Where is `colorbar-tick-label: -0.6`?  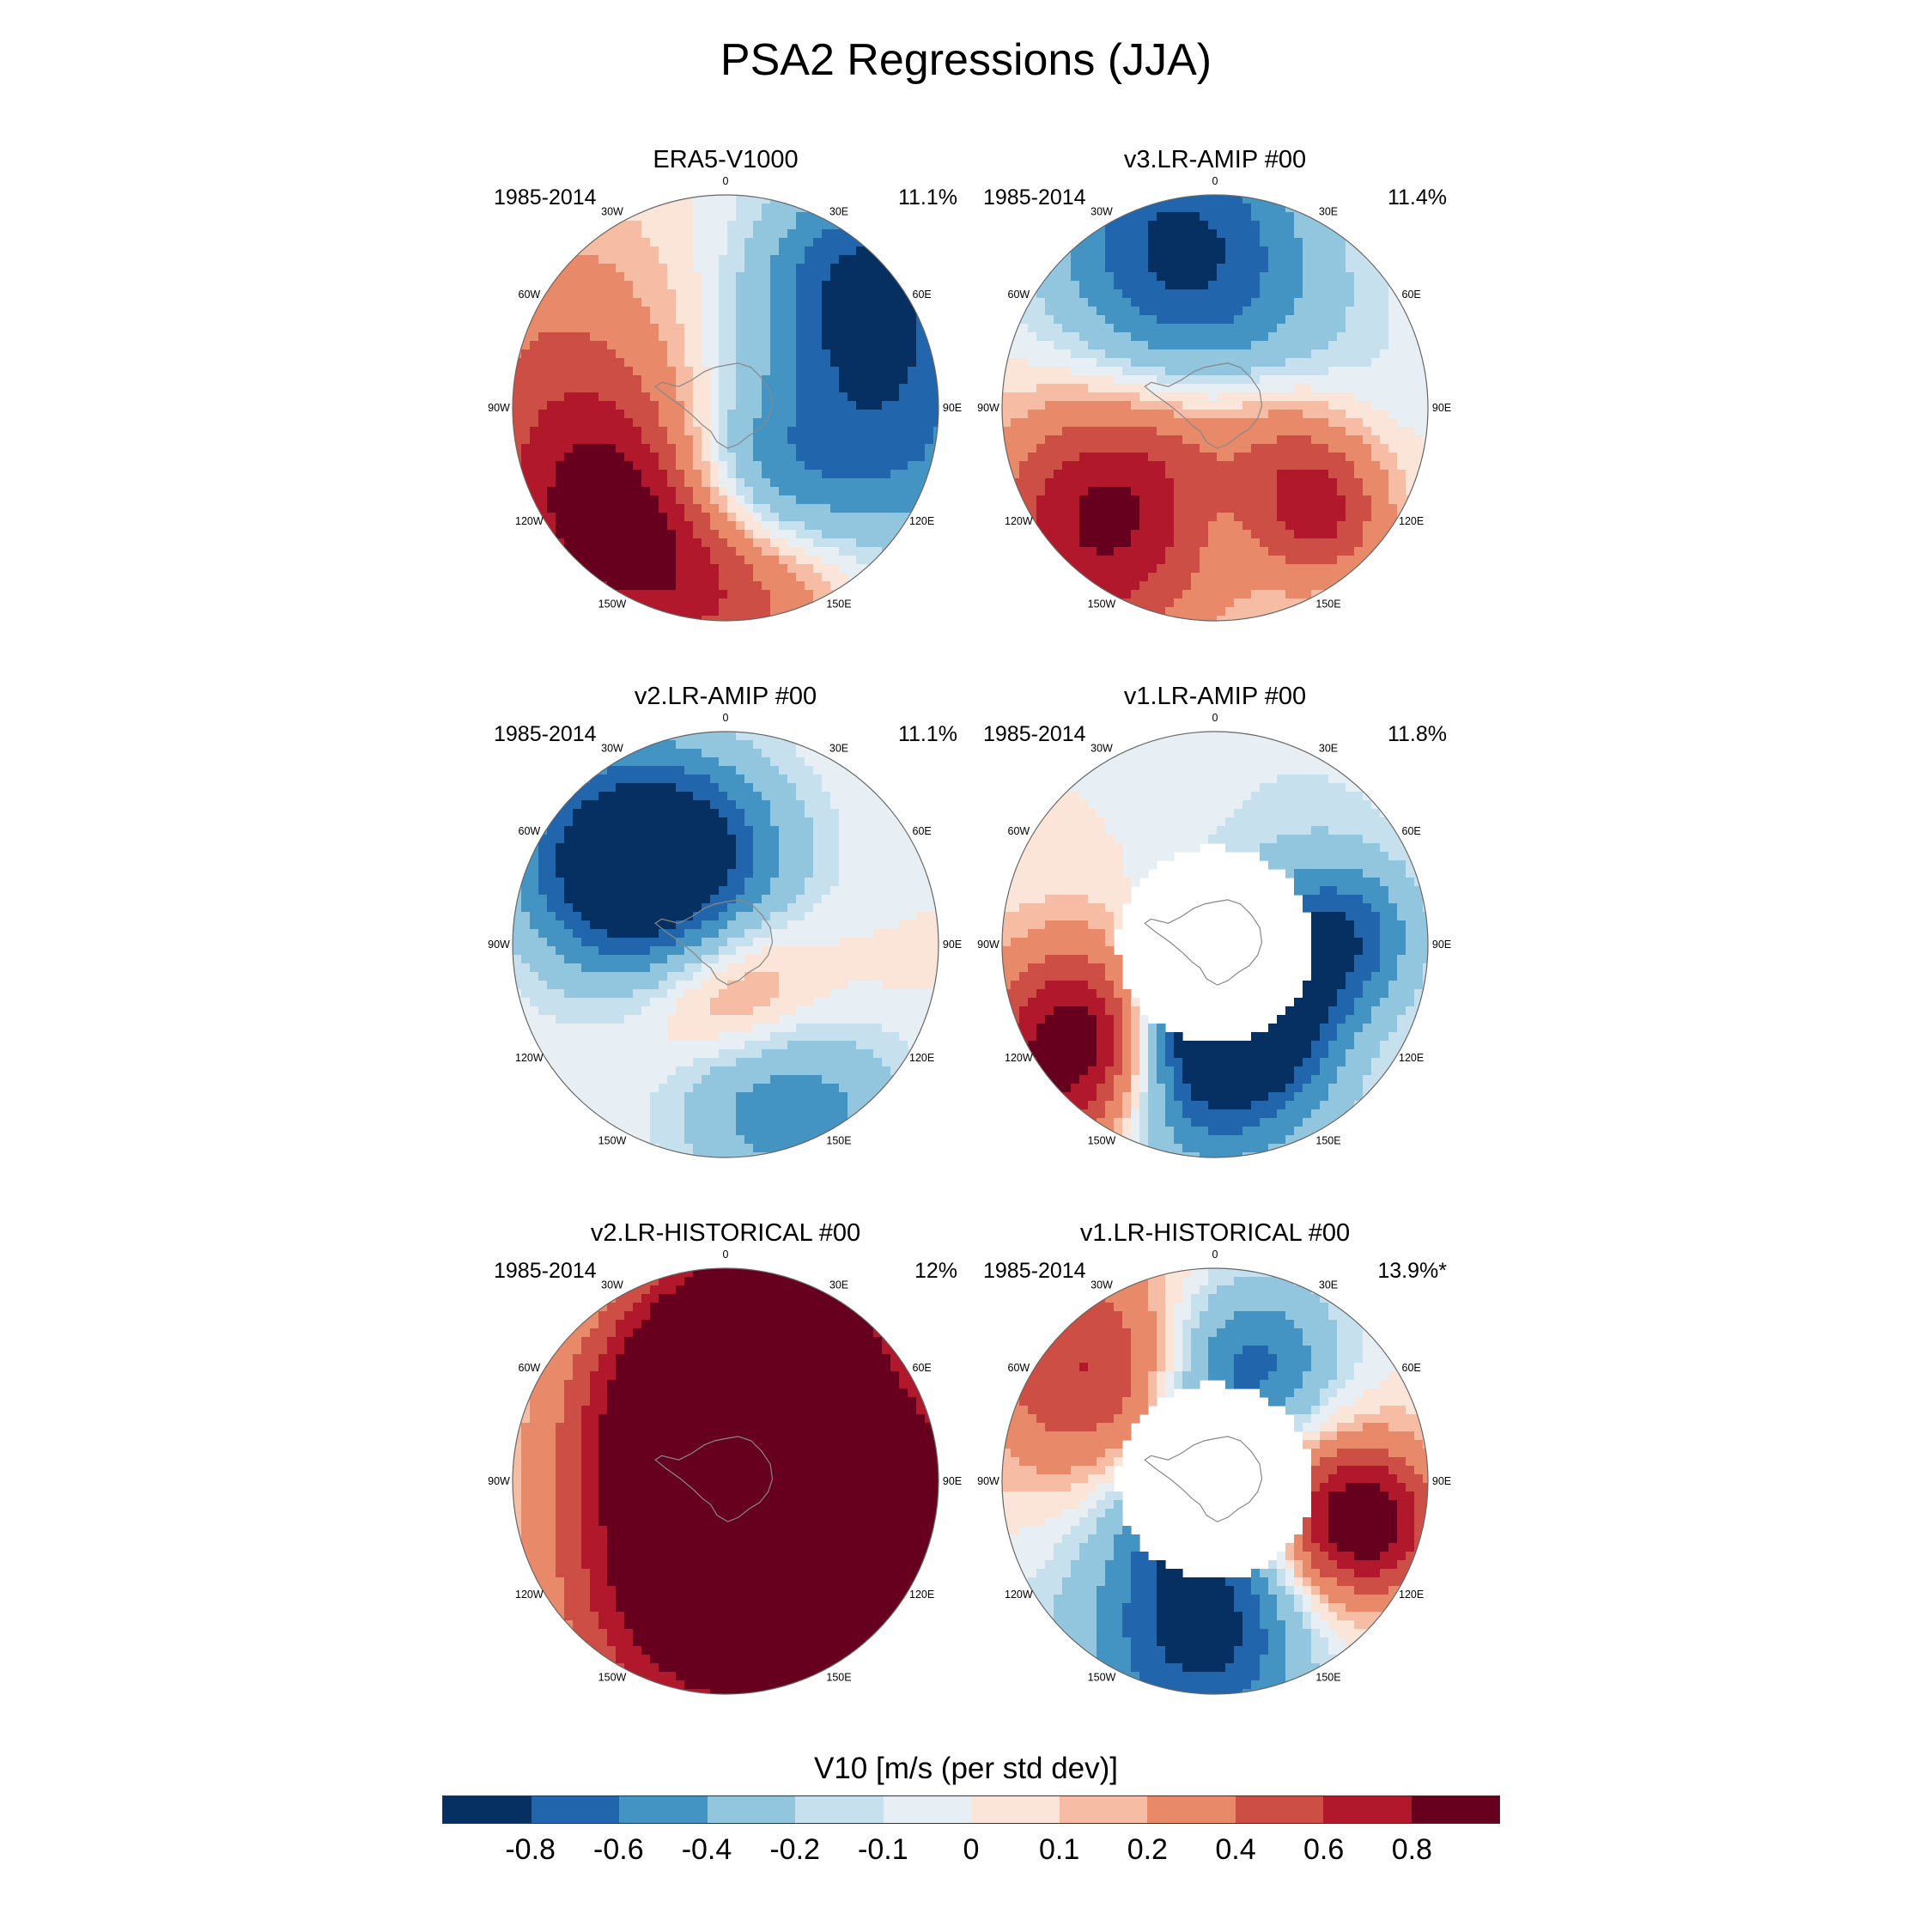
colorbar-tick-label: -0.6 is located at coordinates (618, 1850).